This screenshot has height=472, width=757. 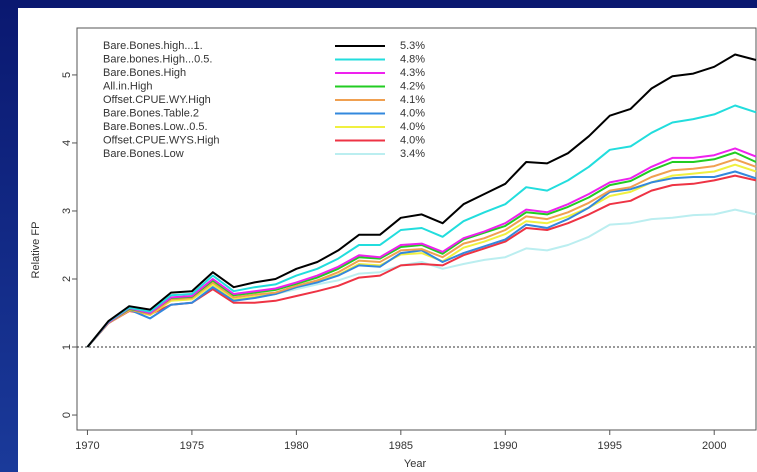 I want to click on legend-value: 5.3%, so click(x=412, y=46).